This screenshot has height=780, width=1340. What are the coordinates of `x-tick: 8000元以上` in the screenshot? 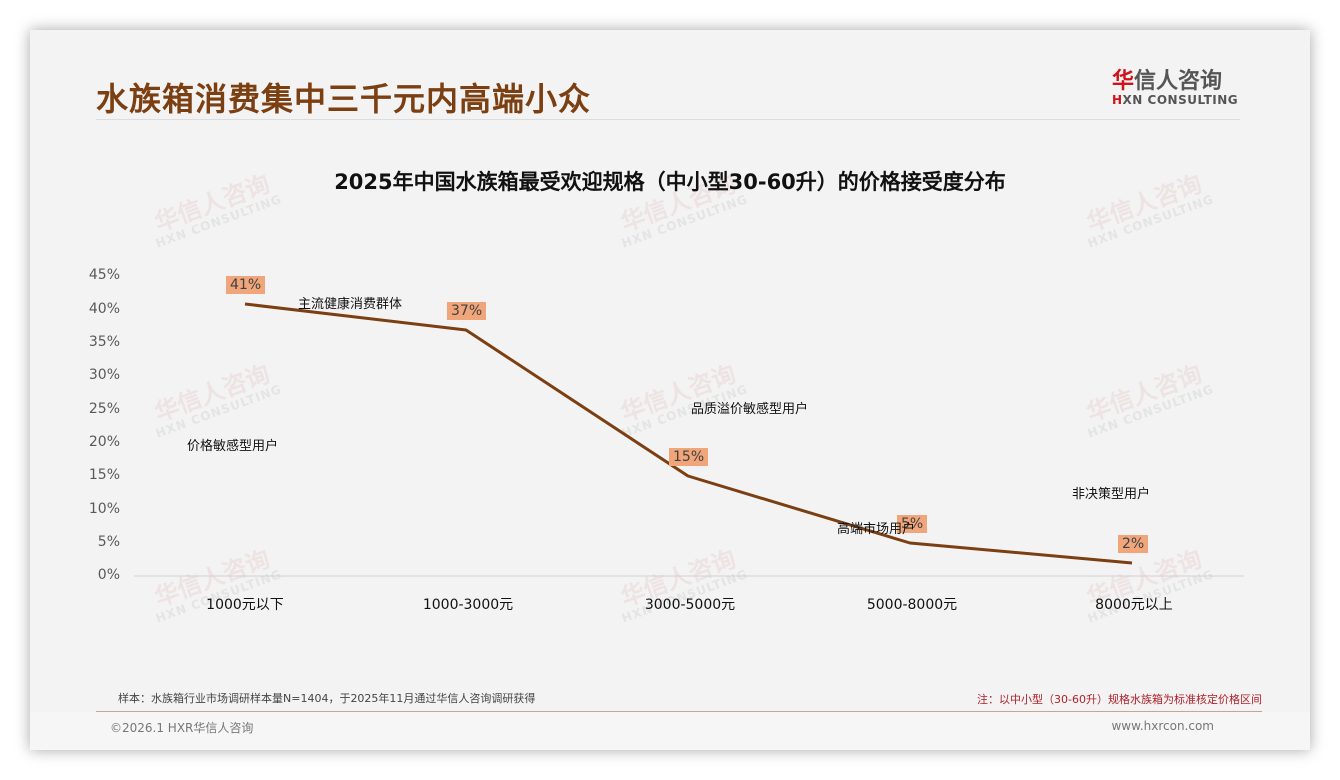 It's located at (1134, 605).